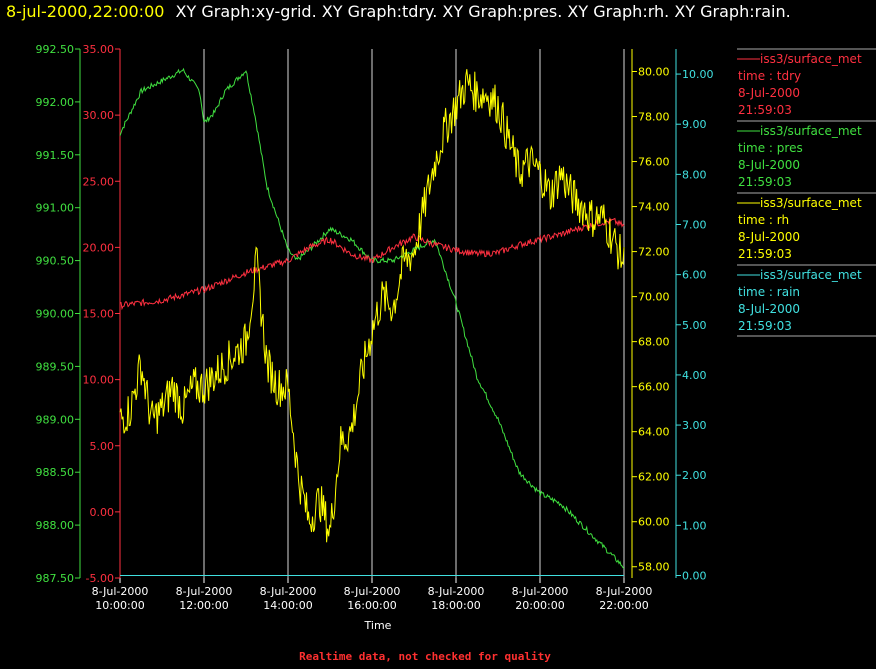 This screenshot has width=876, height=669. I want to click on legend-date-rain: 8-Jul-2000, so click(769, 309).